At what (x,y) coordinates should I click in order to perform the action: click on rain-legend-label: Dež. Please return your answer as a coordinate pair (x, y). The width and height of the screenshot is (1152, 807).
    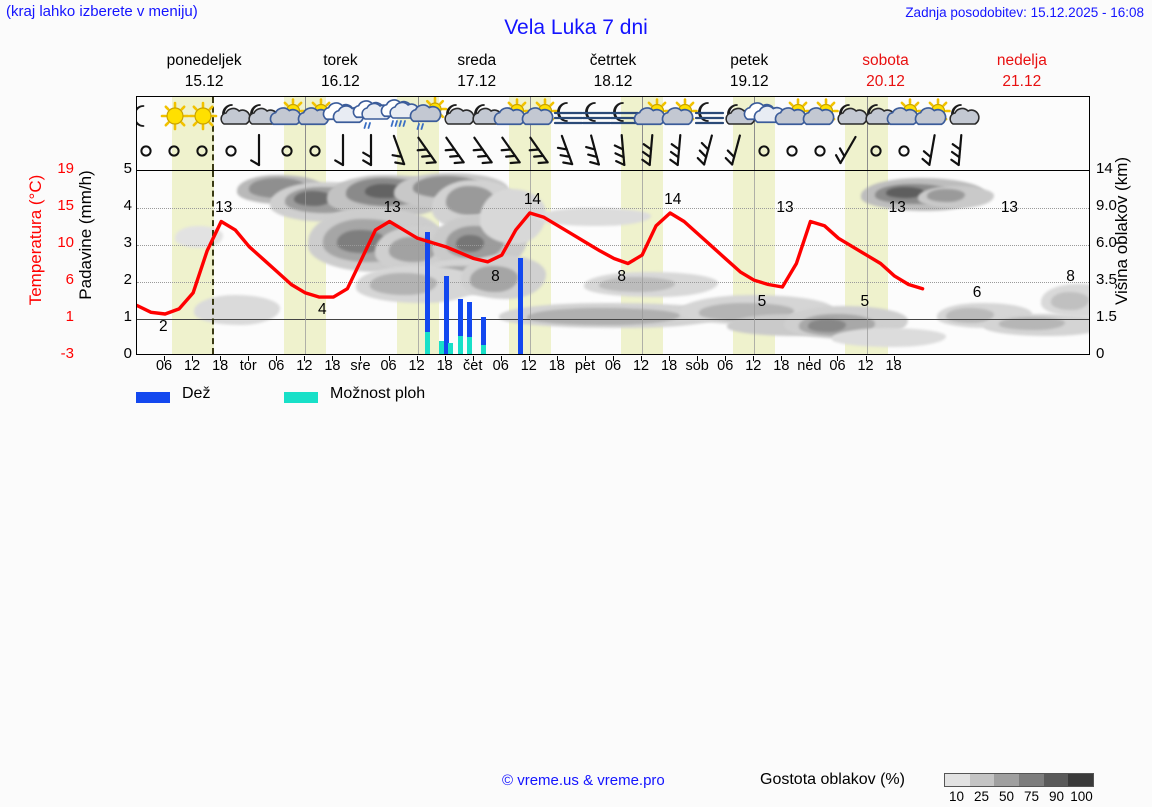
    Looking at the image, I should click on (196, 393).